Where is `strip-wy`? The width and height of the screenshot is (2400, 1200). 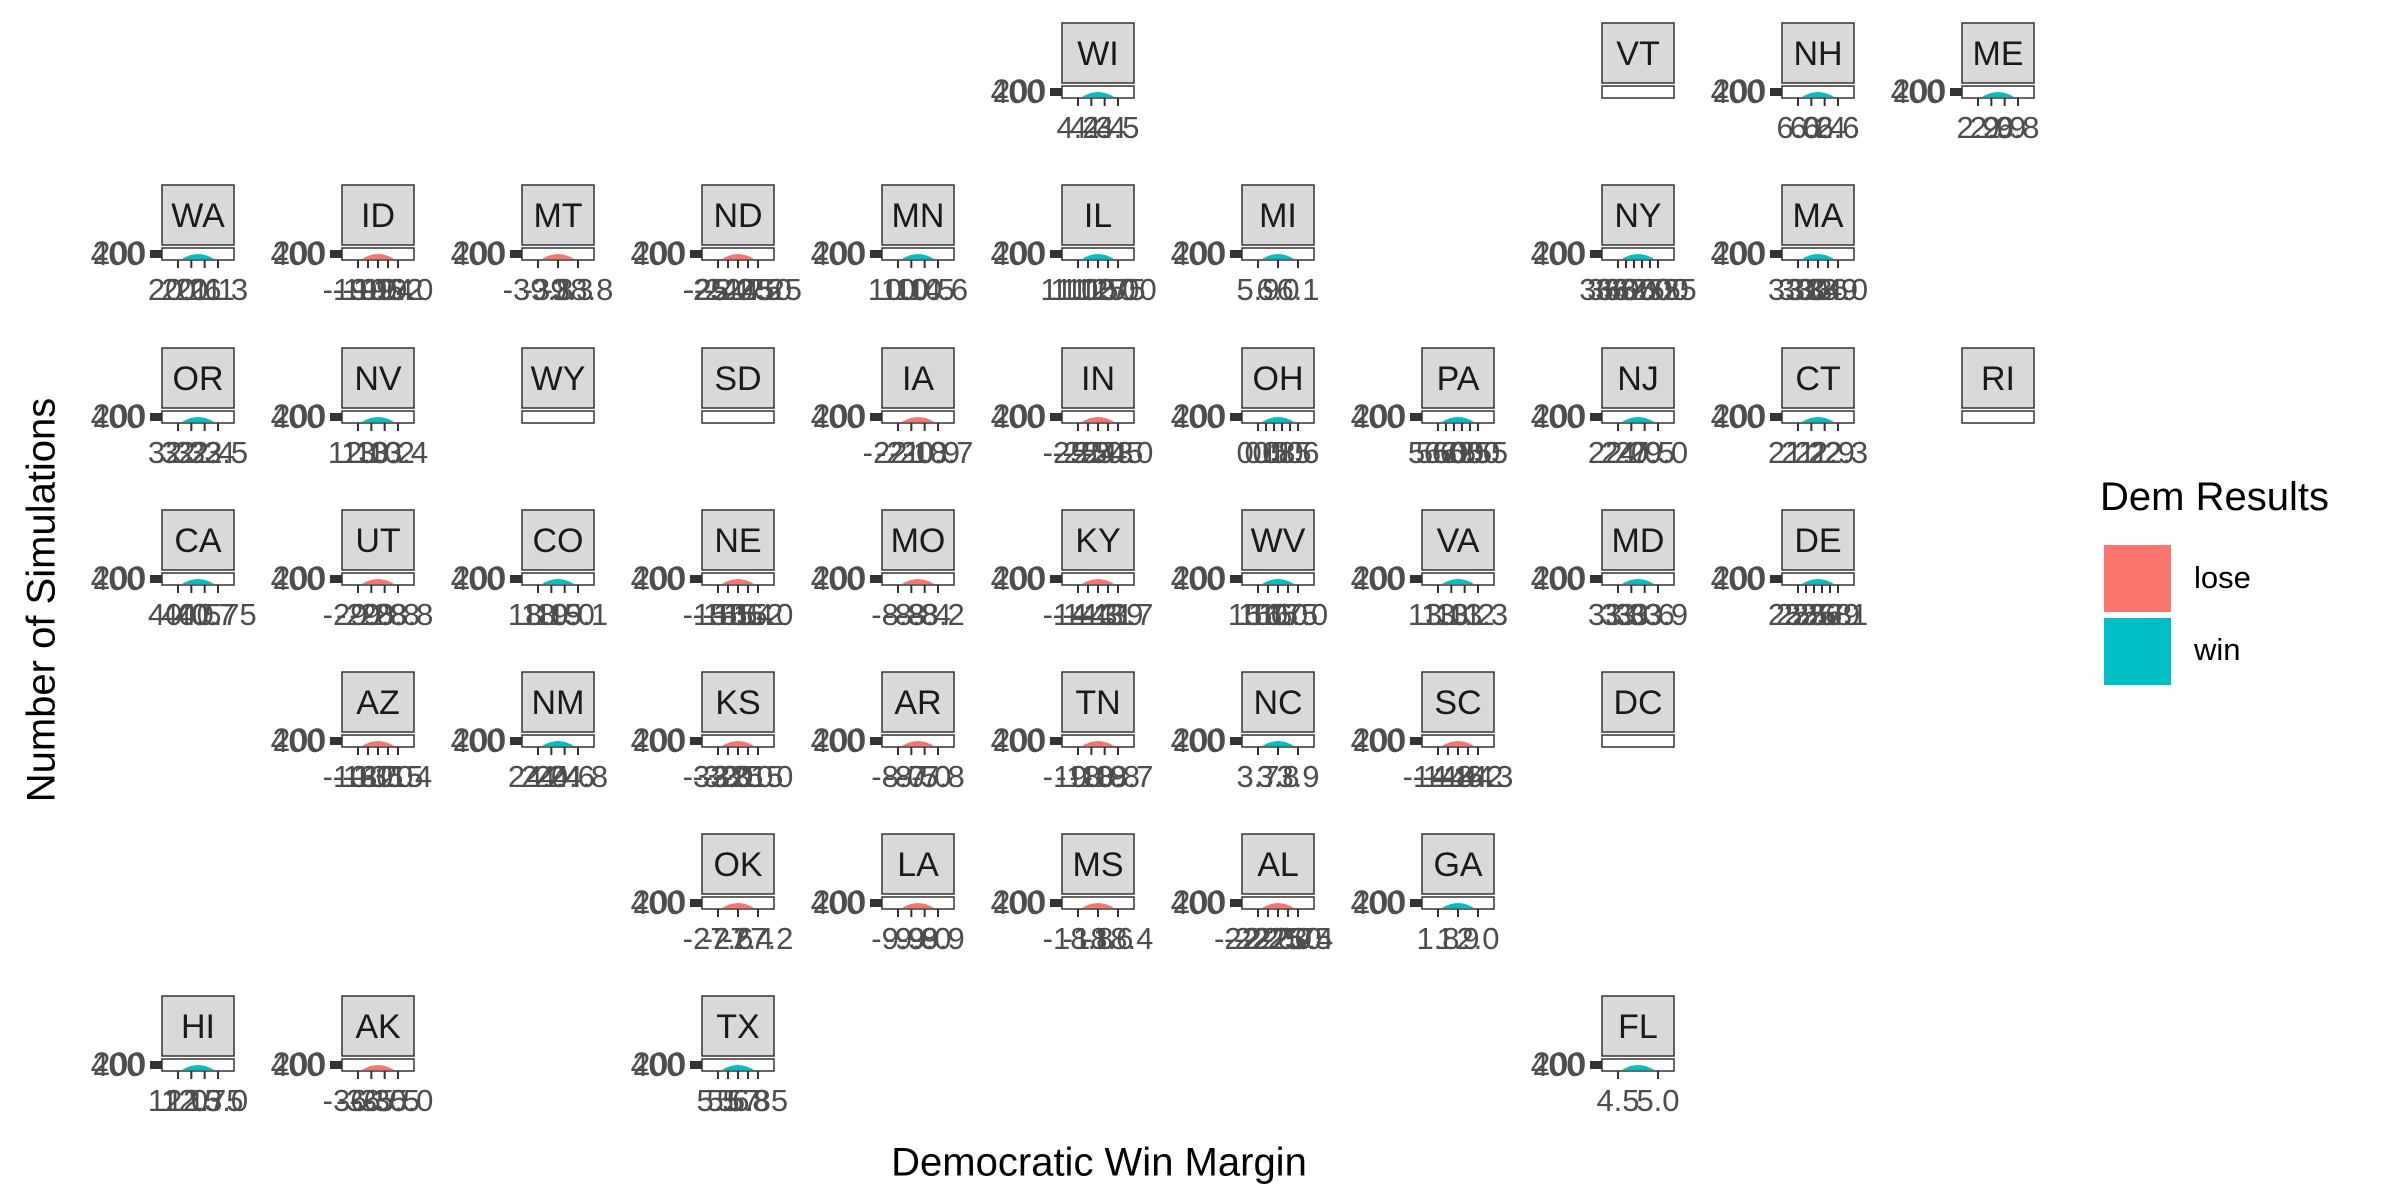 strip-wy is located at coordinates (558, 378).